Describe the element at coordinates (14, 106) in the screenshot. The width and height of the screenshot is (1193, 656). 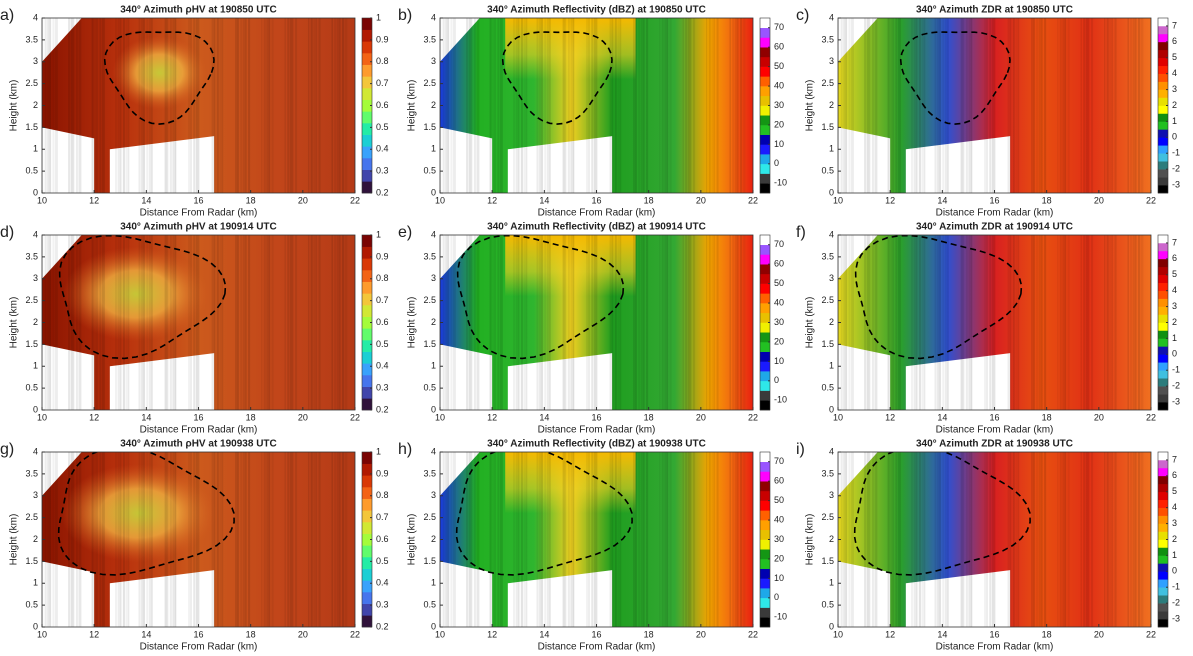
I see `y-axis-label: Height (km)` at that location.